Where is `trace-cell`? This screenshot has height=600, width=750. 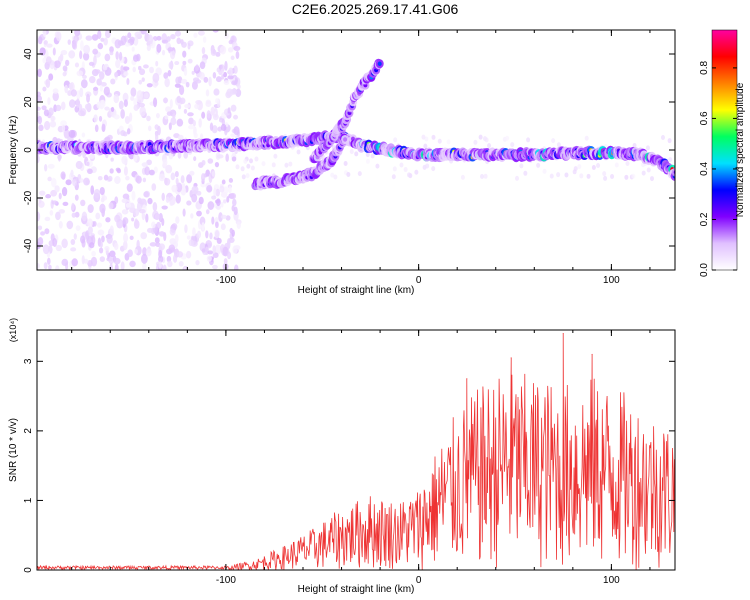
trace-cell is located at coordinates (673, 172).